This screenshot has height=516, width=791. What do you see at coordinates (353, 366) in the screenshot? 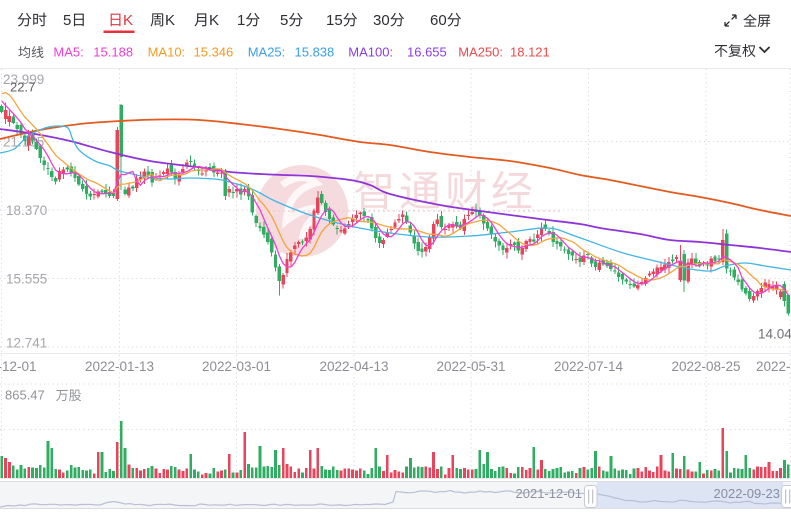
I see `svg-text: 2022-04-13` at bounding box center [353, 366].